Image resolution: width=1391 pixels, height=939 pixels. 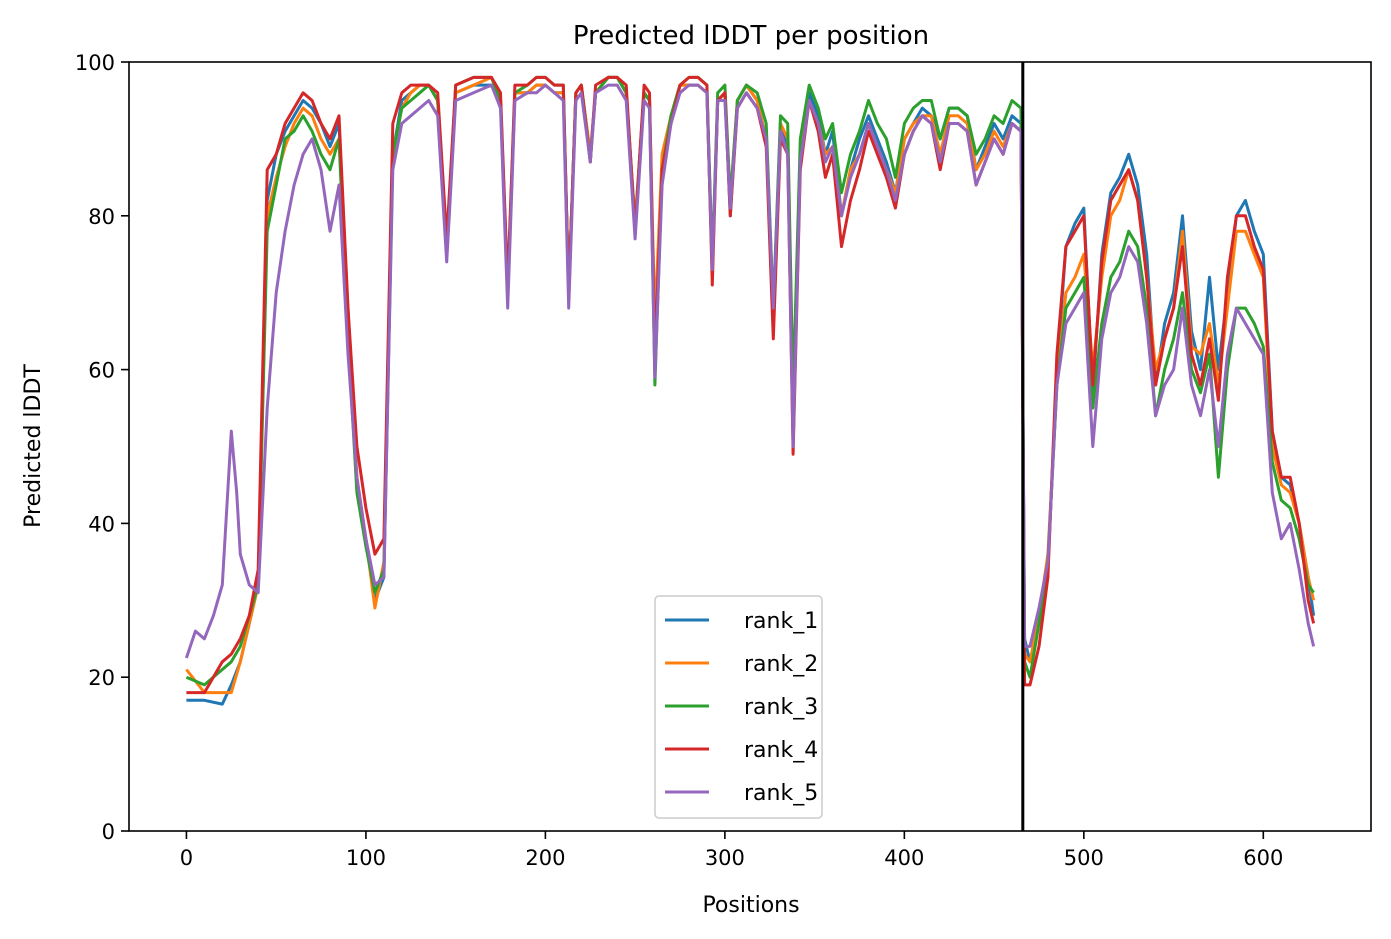 I want to click on y-tick-label: 0, so click(x=108, y=832).